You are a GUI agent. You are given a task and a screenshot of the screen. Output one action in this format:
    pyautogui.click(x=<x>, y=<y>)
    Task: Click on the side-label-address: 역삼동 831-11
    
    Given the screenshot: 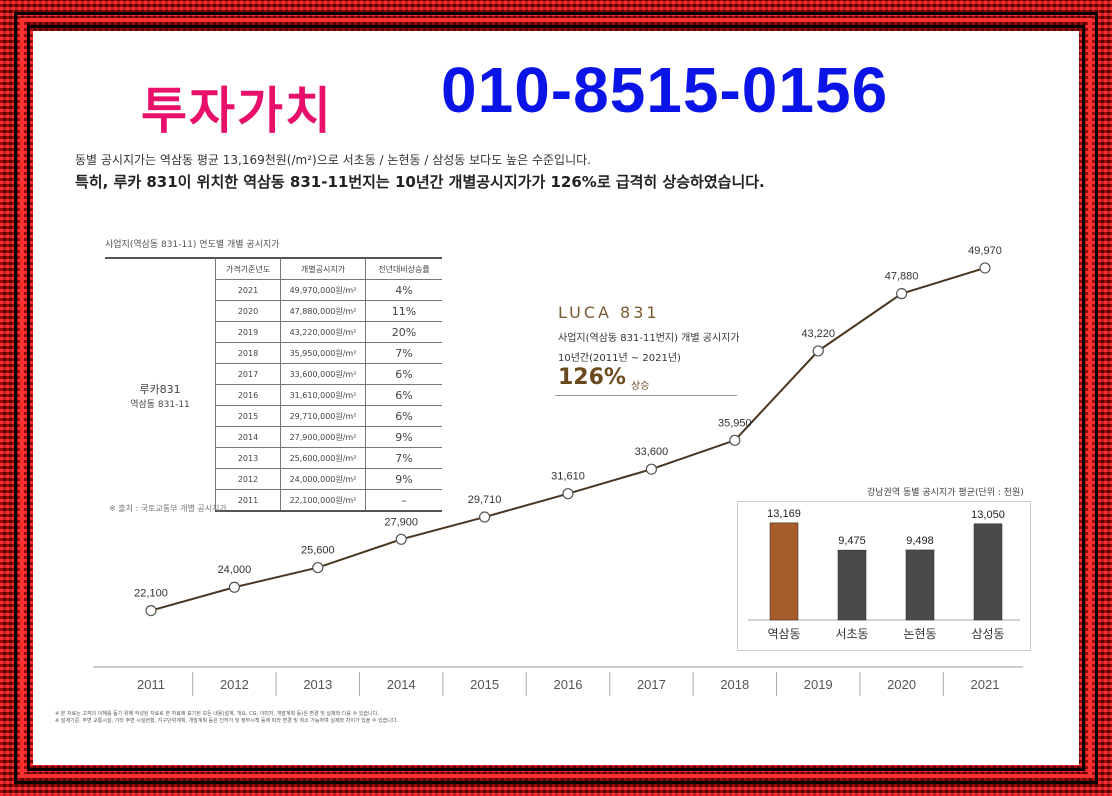 What is the action you would take?
    pyautogui.click(x=160, y=404)
    